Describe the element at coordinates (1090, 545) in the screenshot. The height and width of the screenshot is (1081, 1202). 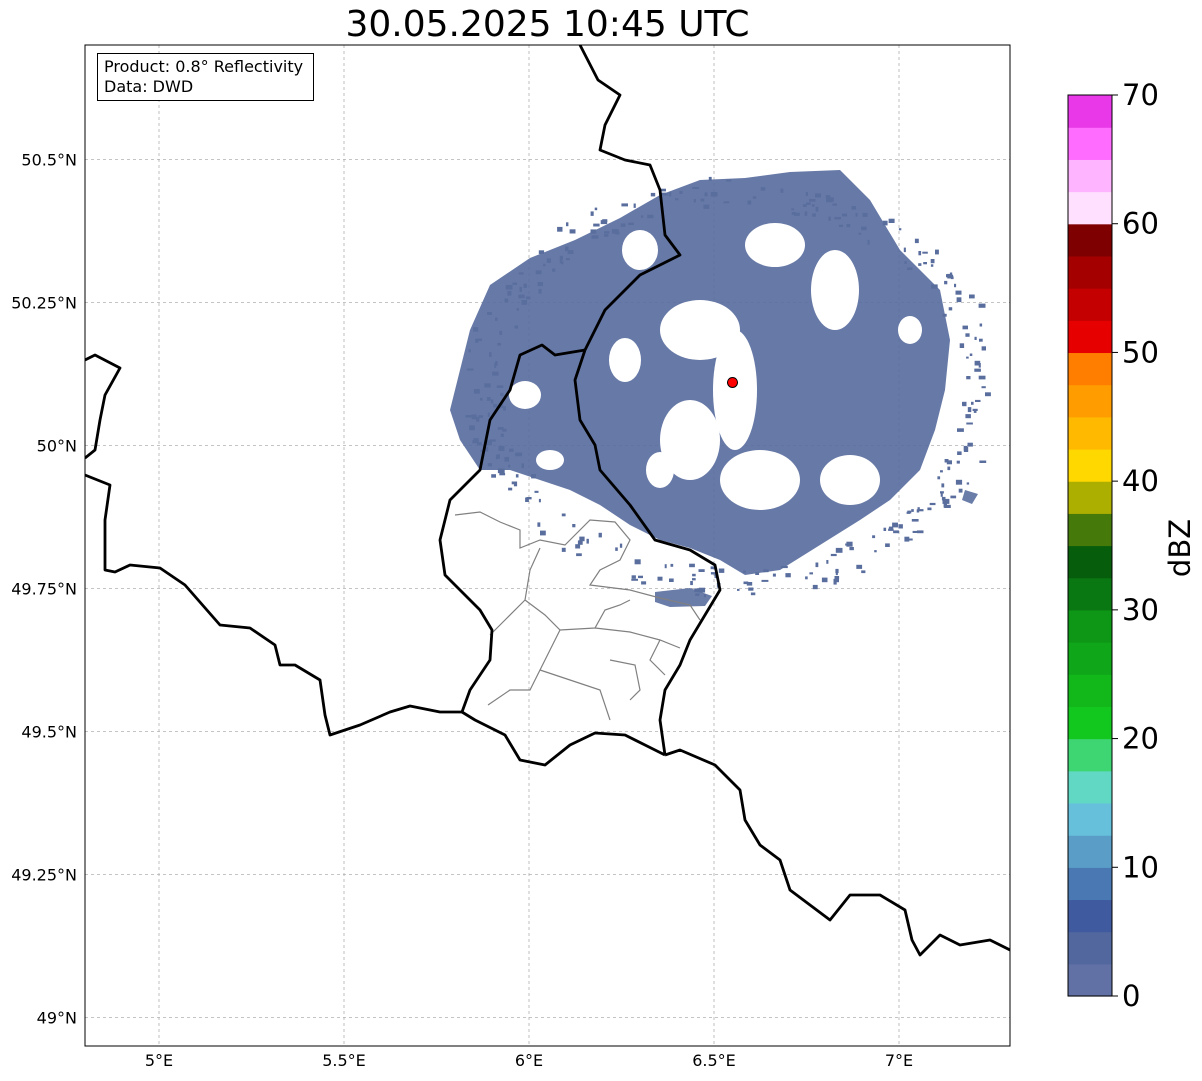
I see `colorbar-frame` at that location.